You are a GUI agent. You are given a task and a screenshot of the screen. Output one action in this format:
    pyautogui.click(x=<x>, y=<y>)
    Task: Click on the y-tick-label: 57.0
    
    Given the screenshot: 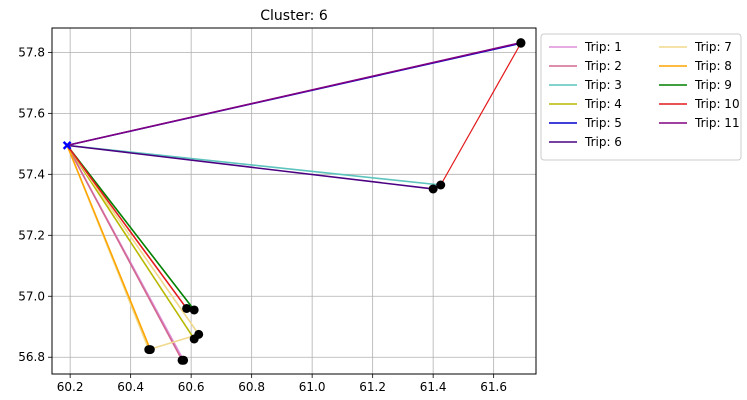 What is the action you would take?
    pyautogui.click(x=31, y=296)
    